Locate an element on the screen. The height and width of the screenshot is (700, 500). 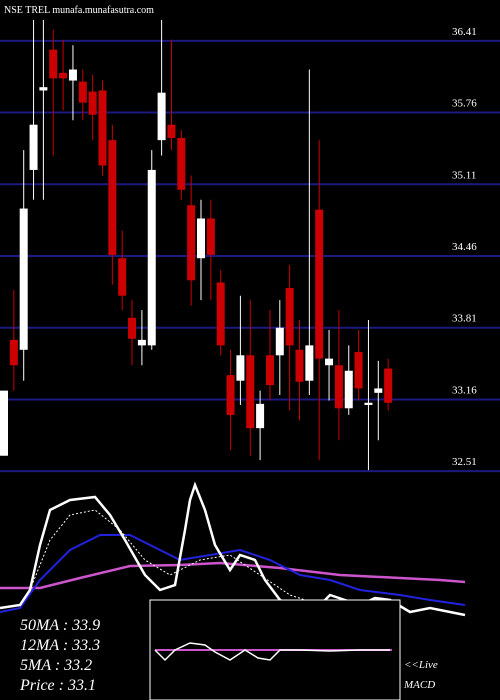
ma-magenta is located at coordinates (233, 575).